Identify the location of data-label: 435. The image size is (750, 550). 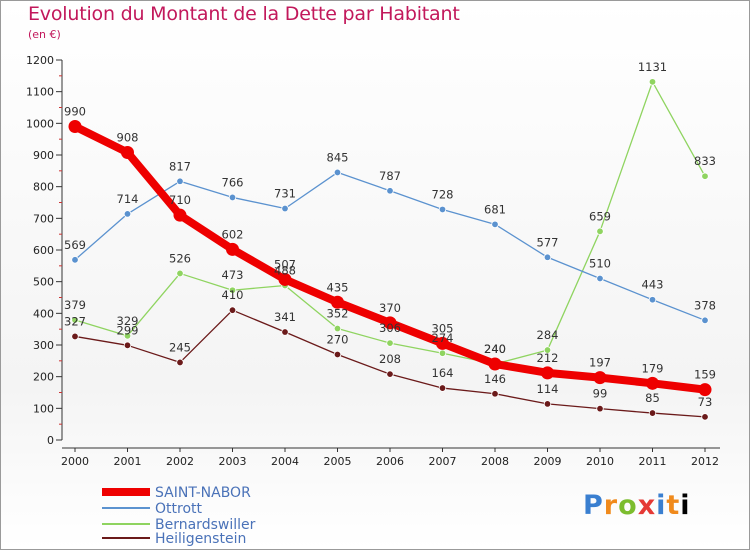
(338, 287).